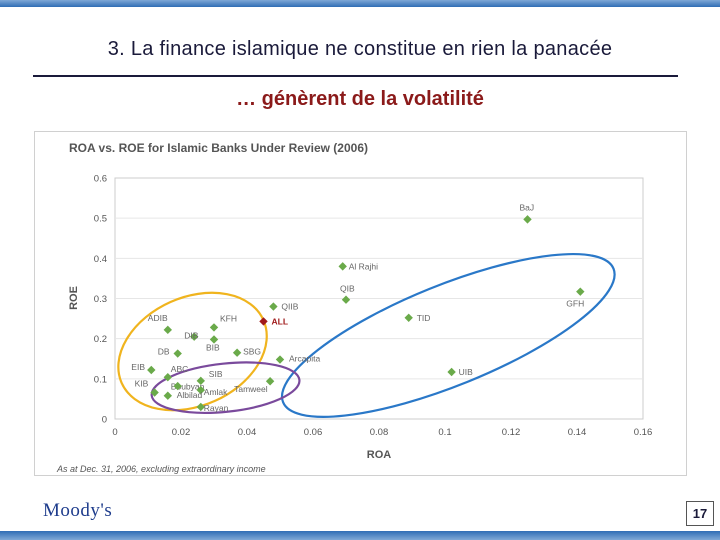  I want to click on x-tick-label: 0, so click(114, 432).